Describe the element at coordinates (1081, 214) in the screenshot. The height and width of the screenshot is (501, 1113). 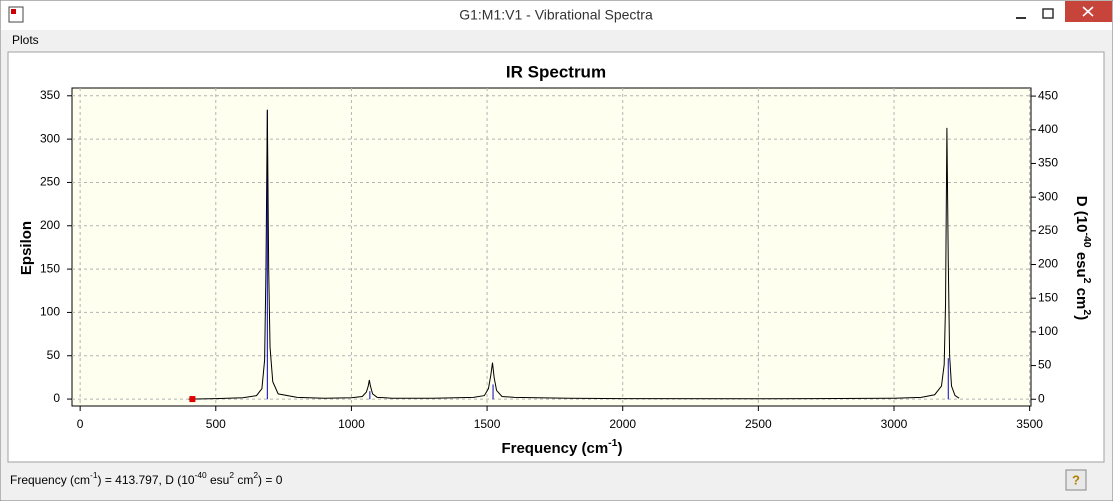
I see `text-part: D (10` at that location.